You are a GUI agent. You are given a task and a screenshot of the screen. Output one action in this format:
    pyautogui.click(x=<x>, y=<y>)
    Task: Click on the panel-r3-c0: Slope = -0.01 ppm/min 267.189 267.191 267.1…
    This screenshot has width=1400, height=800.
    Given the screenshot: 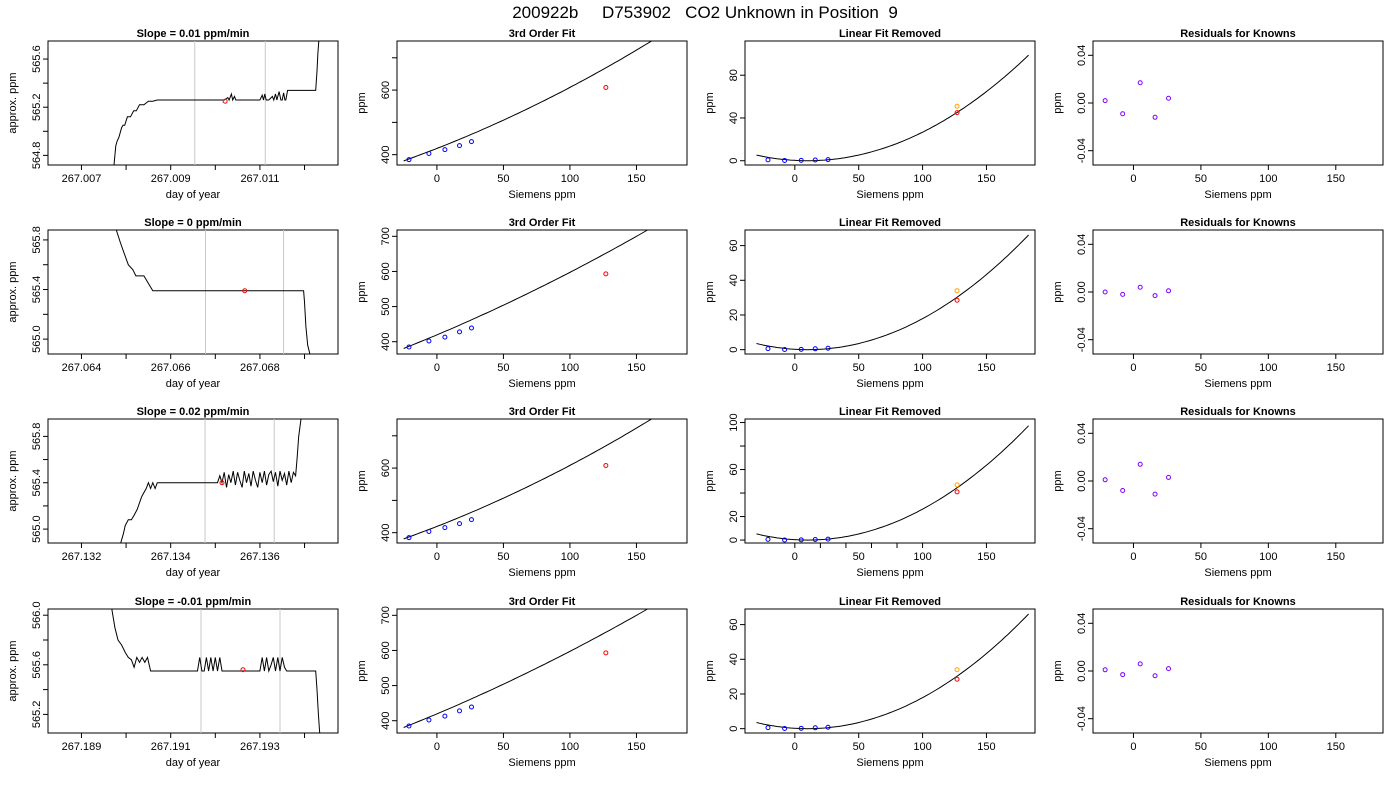 What is the action you would take?
    pyautogui.click(x=173, y=682)
    